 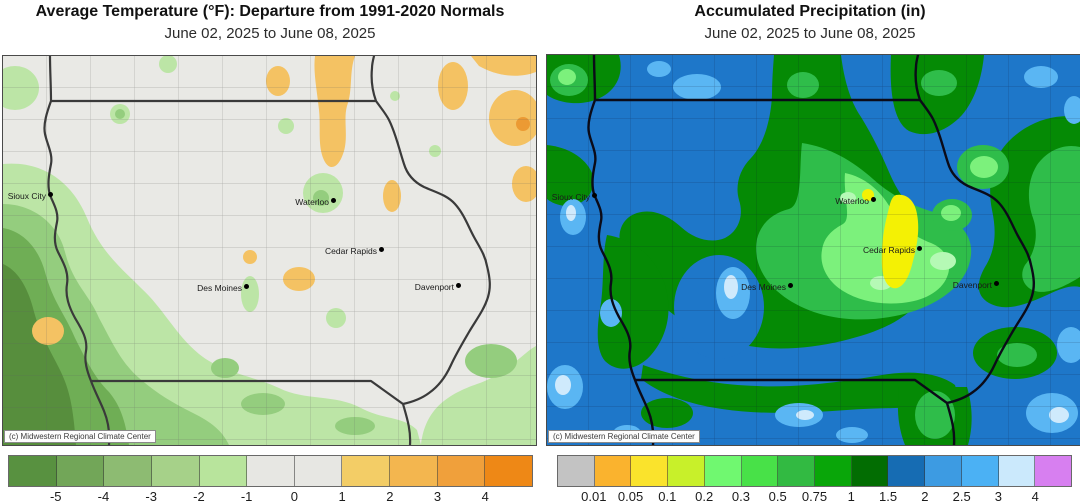 I want to click on precipitation-title: Accumulated Precipitation (in), so click(x=810, y=11).